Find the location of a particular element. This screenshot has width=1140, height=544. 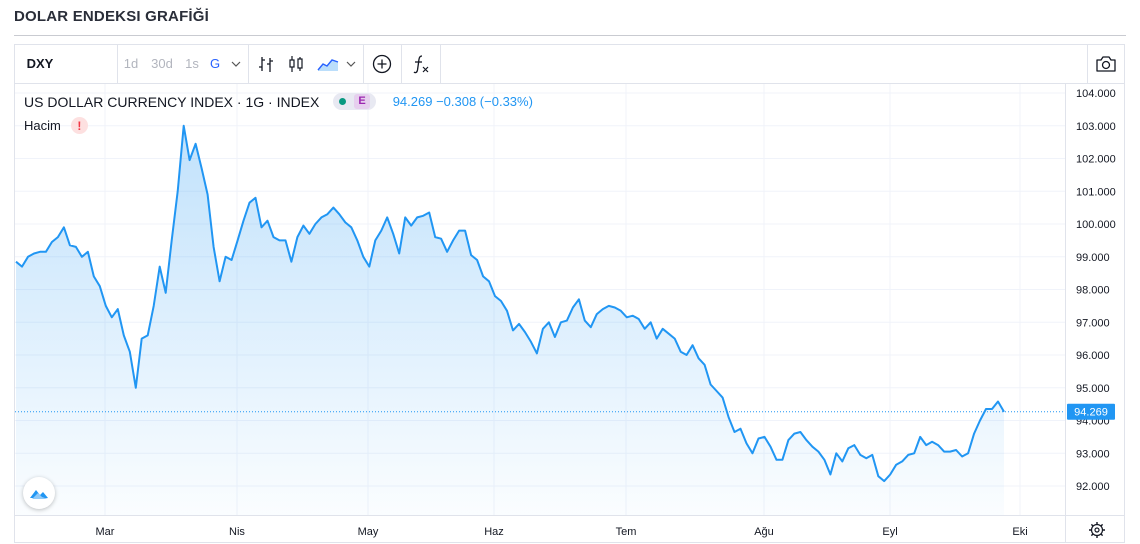

time-axis: Mar Nis May Haz Tem Ağu Eyl Eki is located at coordinates (562, 532).